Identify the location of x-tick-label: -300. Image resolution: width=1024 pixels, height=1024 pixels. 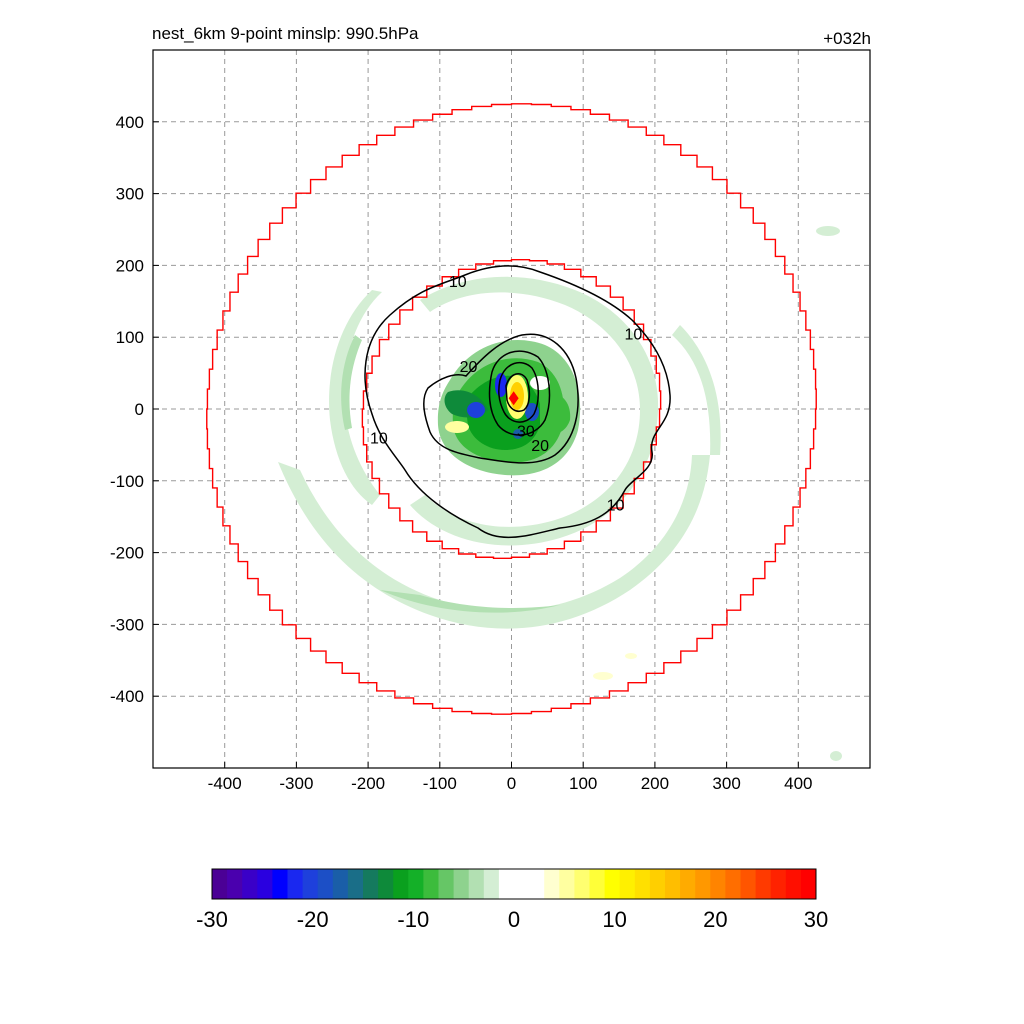
(296, 783).